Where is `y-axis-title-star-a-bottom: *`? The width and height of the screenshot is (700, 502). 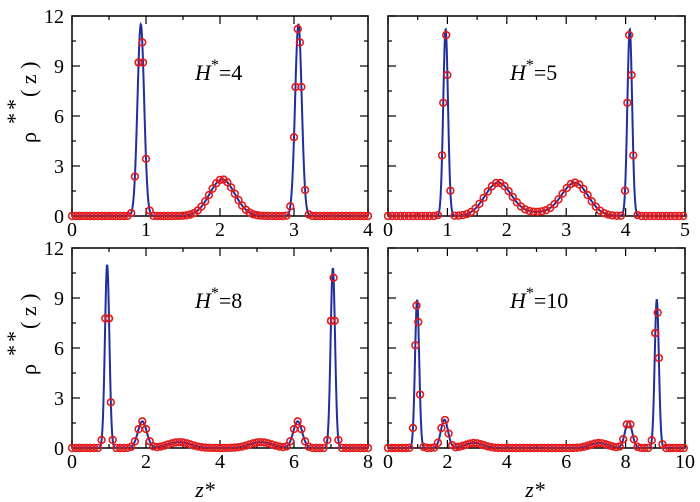 y-axis-title-star-a-bottom: * is located at coordinates (14, 350).